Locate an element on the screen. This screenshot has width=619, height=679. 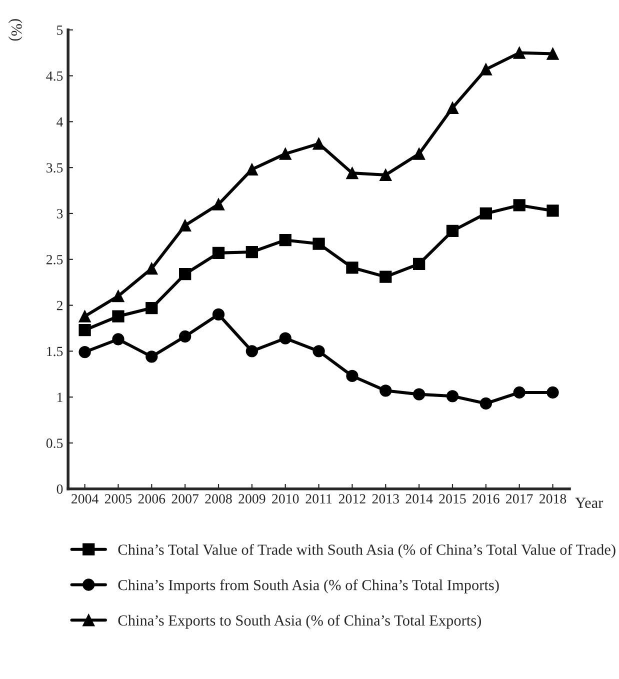
x-tick-label: 2010 is located at coordinates (285, 499).